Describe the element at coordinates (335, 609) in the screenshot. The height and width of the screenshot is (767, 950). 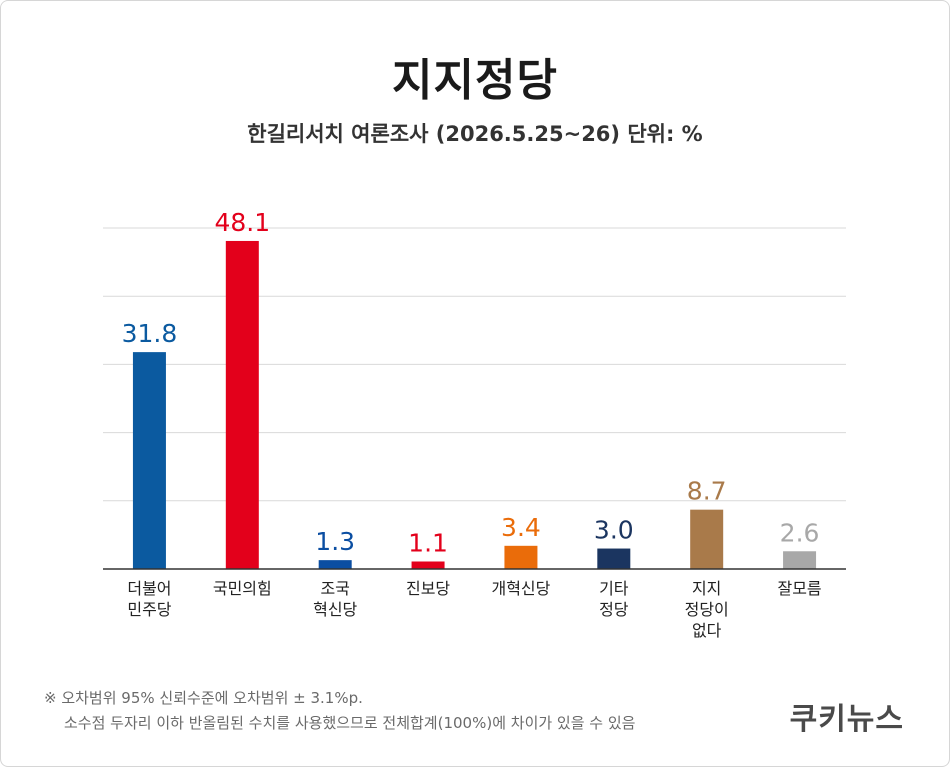
I see `category-label: 혁신당` at that location.